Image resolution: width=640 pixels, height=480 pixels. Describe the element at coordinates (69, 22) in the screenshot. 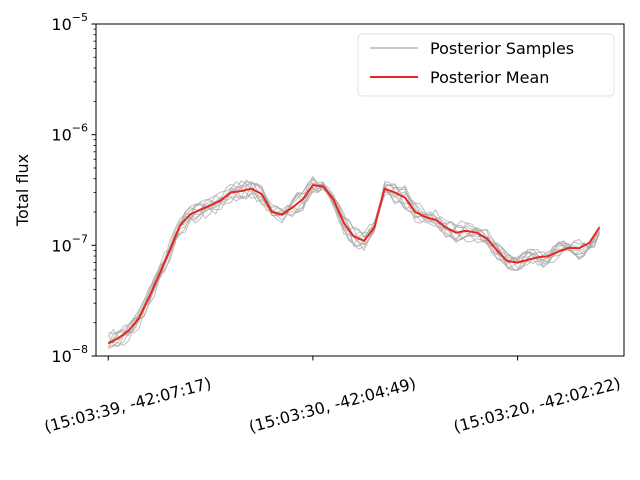

I see `y-tick-label: 10⁻⁵` at that location.